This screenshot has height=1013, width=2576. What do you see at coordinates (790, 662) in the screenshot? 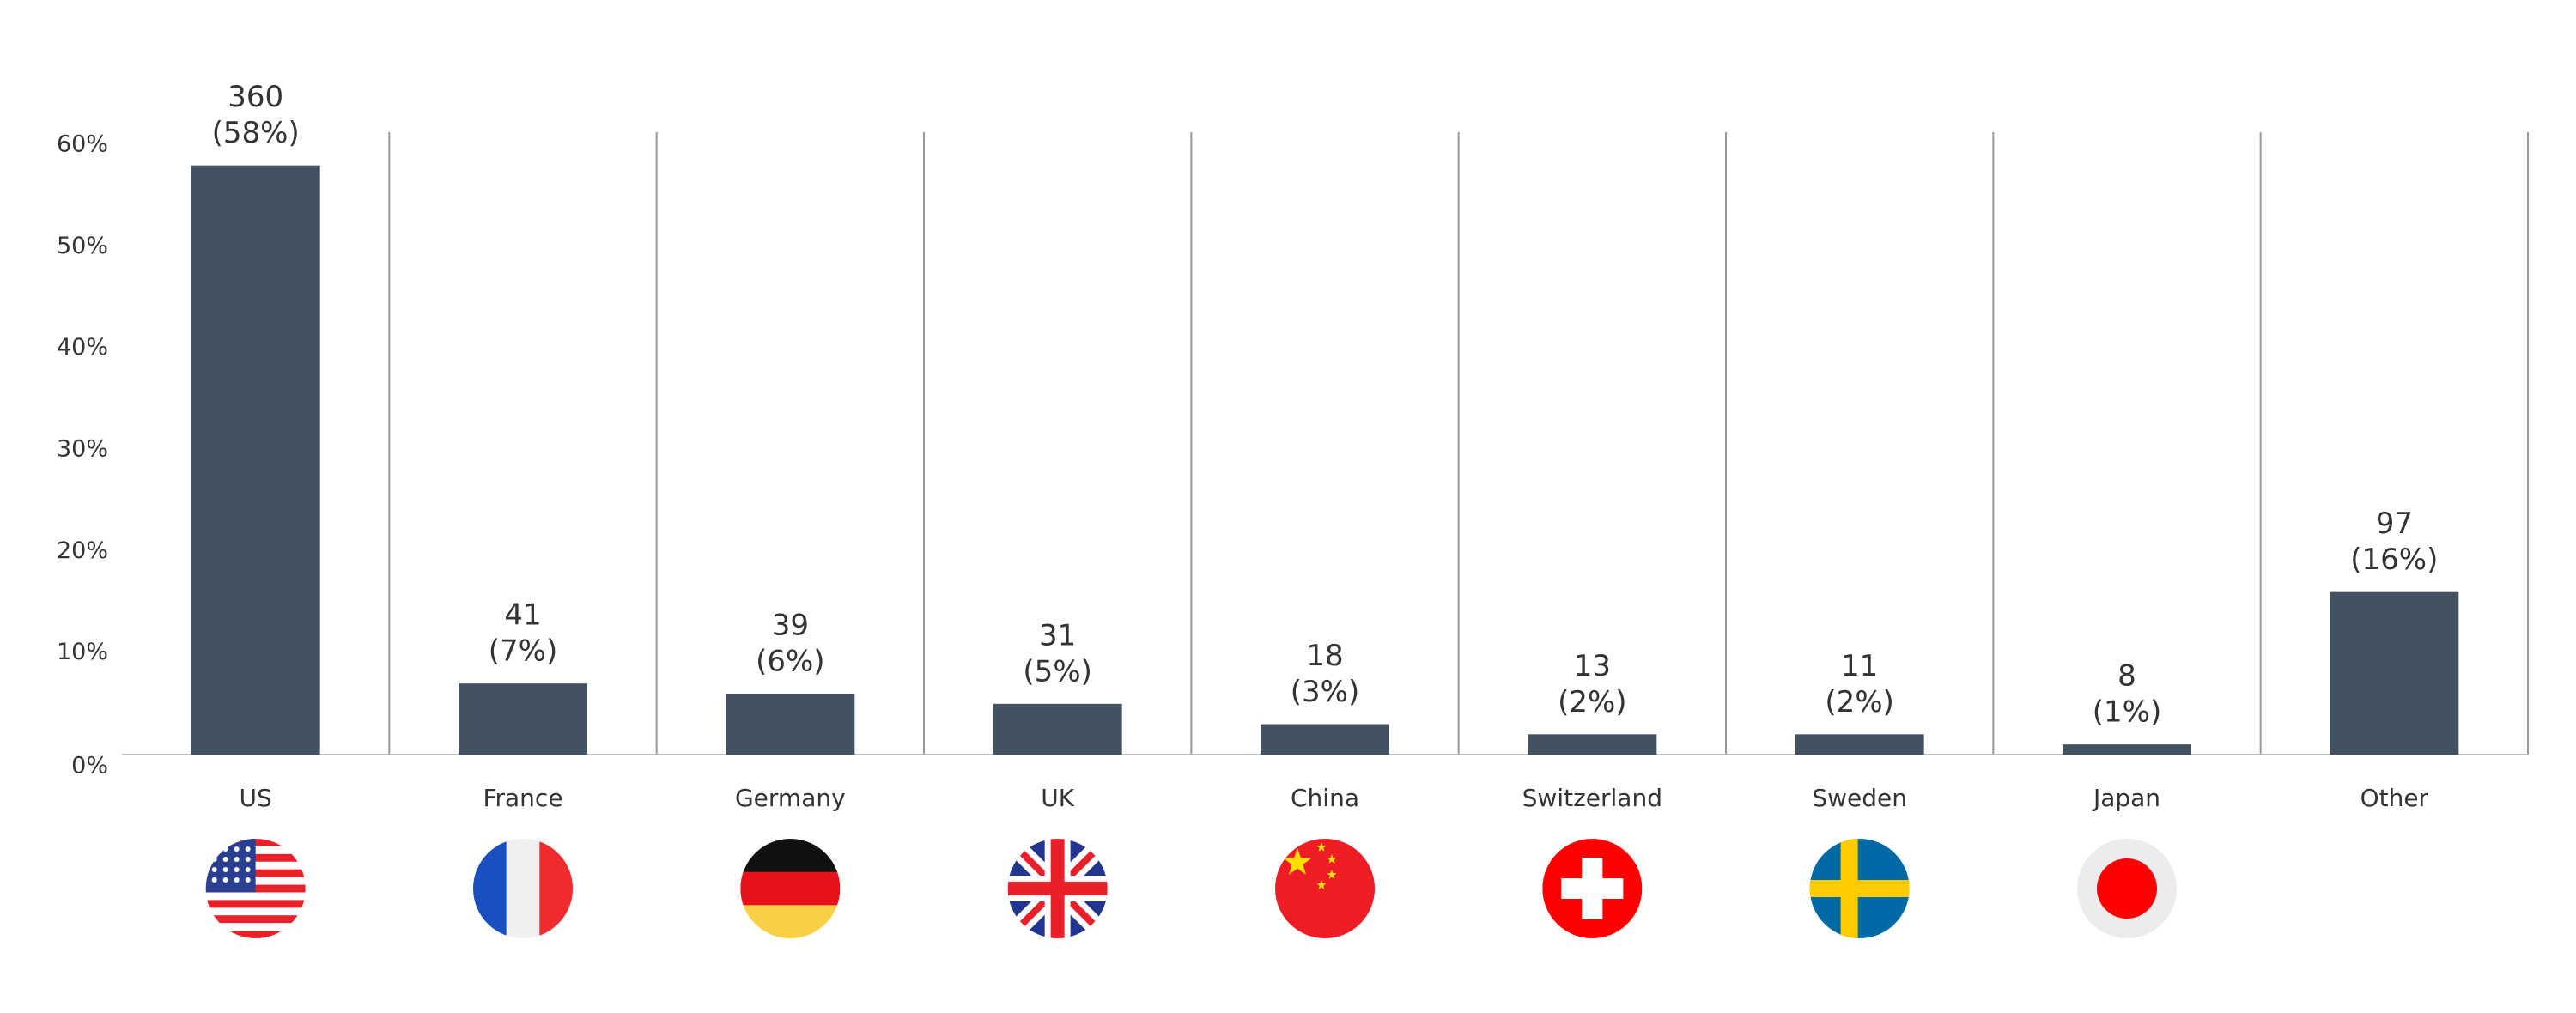
I see `value-label: (6%)` at bounding box center [790, 662].